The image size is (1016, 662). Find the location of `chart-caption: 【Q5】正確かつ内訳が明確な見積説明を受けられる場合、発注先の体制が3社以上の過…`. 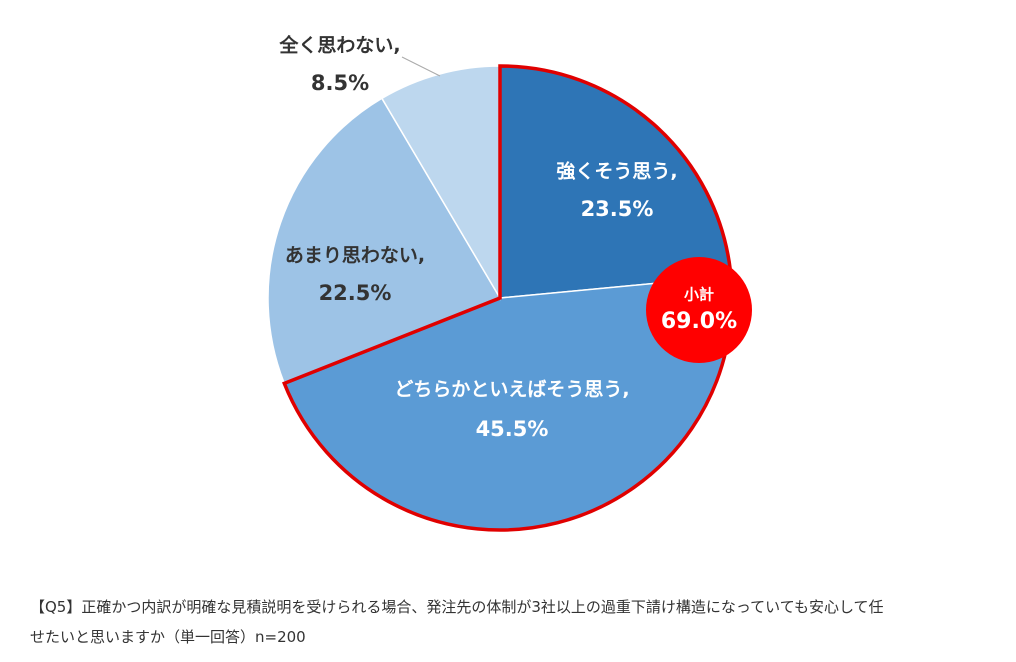

chart-caption: 【Q5】正確かつ内訳が明確な見積説明を受けられる場合、発注先の体制が3社以上の過… is located at coordinates (505, 622).